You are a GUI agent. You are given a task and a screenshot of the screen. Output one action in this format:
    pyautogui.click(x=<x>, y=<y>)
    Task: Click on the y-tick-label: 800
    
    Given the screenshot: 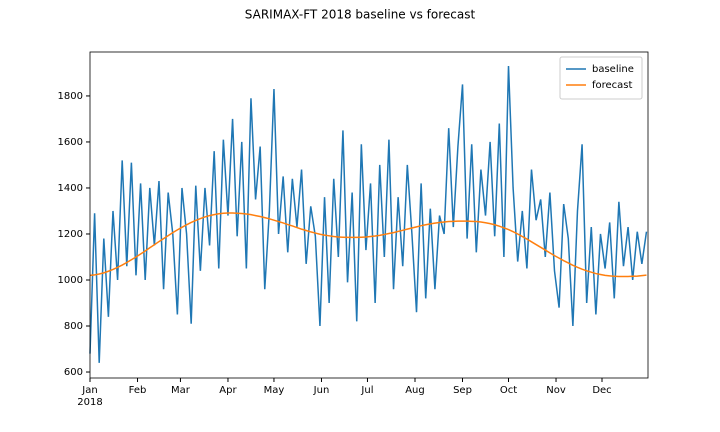 What is the action you would take?
    pyautogui.click(x=73, y=326)
    